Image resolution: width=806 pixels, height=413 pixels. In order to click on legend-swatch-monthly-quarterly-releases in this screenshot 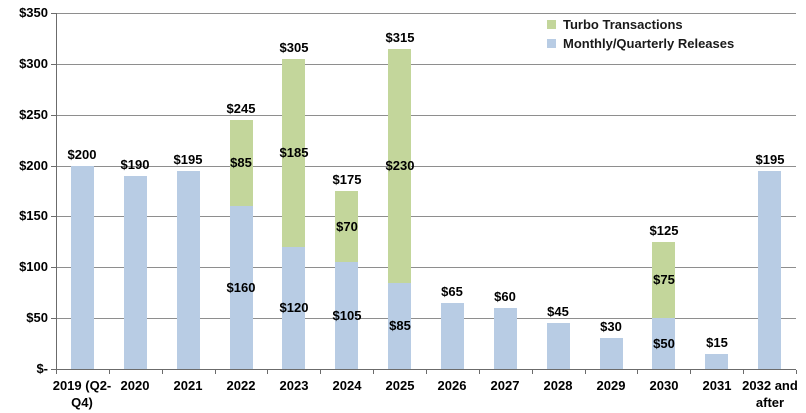, I will do `click(551, 43)`.